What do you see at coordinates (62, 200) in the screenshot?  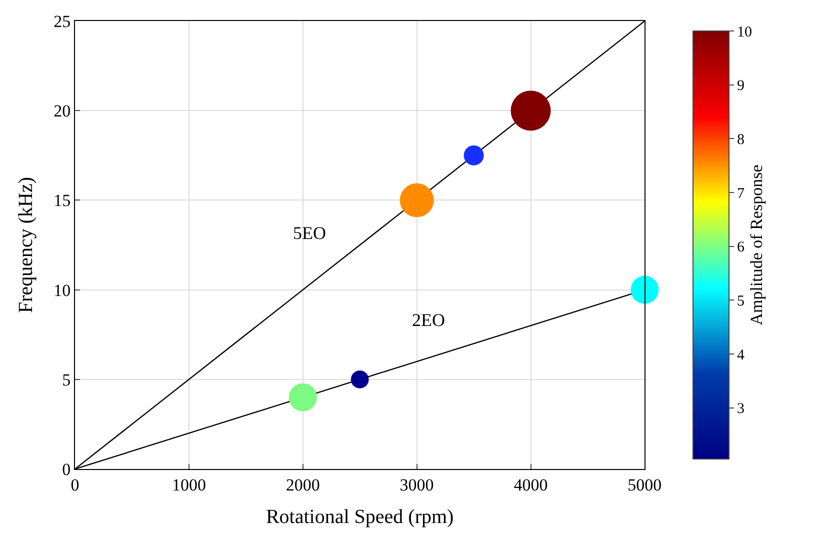 I see `y-tick-label: 15` at bounding box center [62, 200].